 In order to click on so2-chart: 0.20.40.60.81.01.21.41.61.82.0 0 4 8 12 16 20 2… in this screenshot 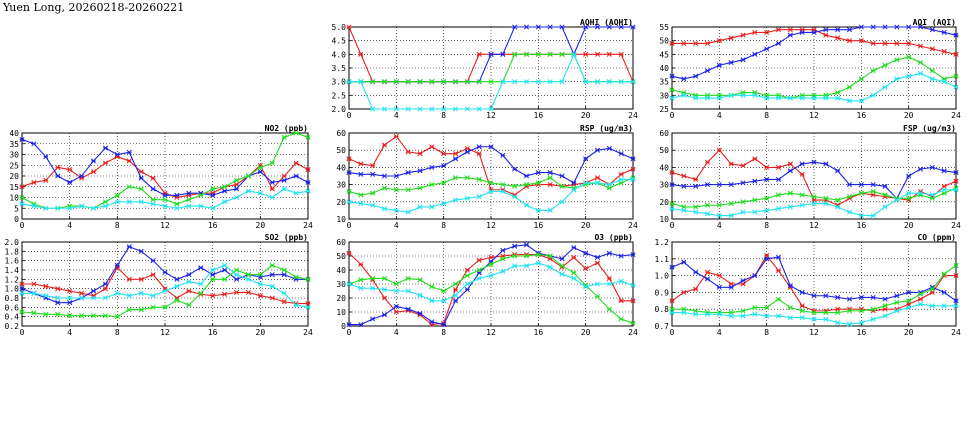, I will do `click(159, 285)`.